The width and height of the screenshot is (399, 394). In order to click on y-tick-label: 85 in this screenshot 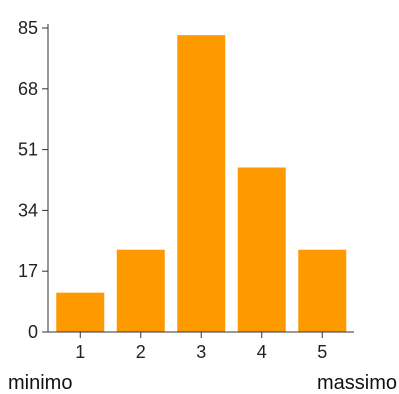, I will do `click(28, 28)`.